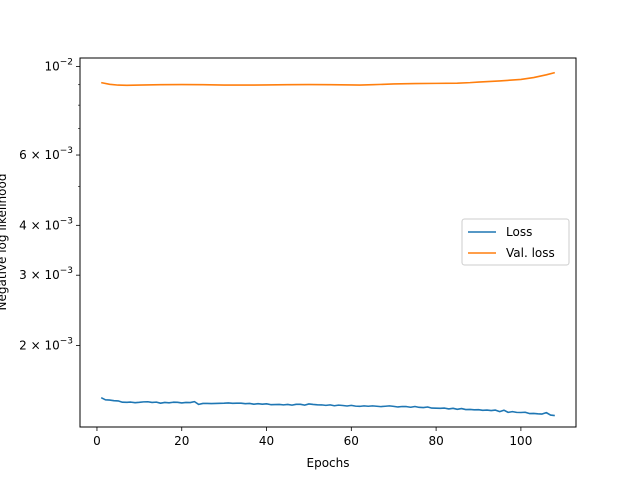  Describe the element at coordinates (49, 205) in the screenshot. I see `y-axis-ticks: 10−2 6 × 10−3 4 × 10−3 3 × 10−3 2 × 10−3` at that location.